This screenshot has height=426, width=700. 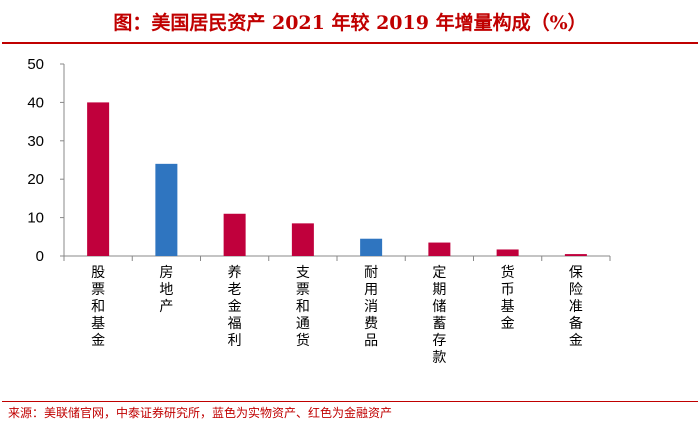 I want to click on y-tick-label: 20, so click(x=35, y=179).